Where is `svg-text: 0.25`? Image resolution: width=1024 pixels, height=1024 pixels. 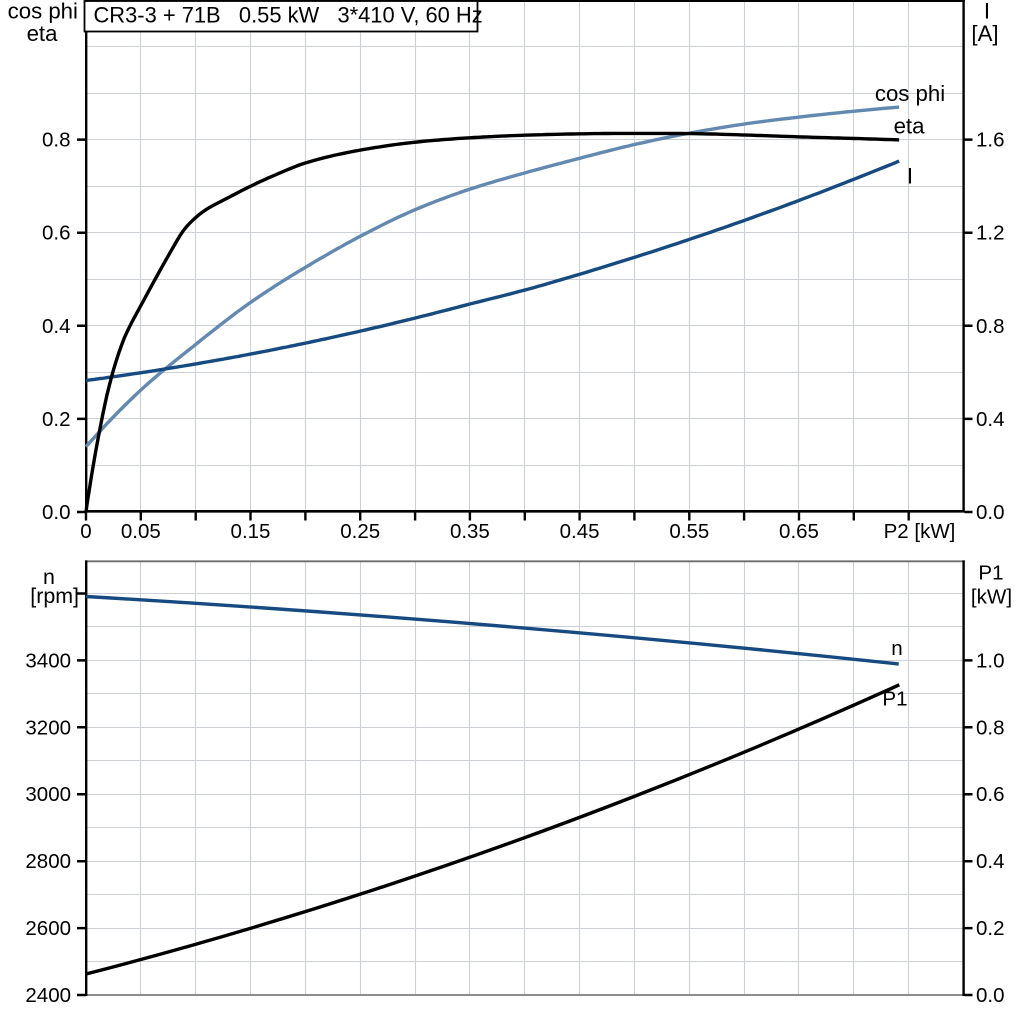 svg-text: 0.25 is located at coordinates (360, 531).